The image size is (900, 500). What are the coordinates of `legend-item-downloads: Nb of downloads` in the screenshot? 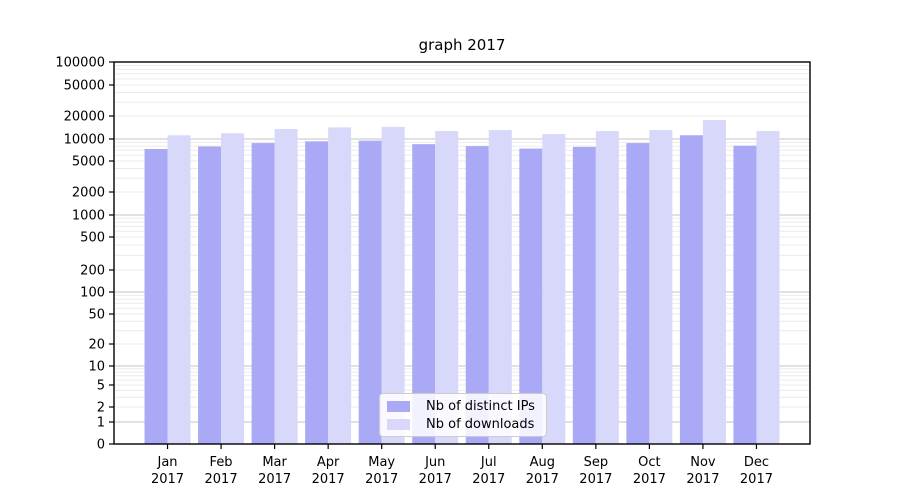 It's located at (463, 424).